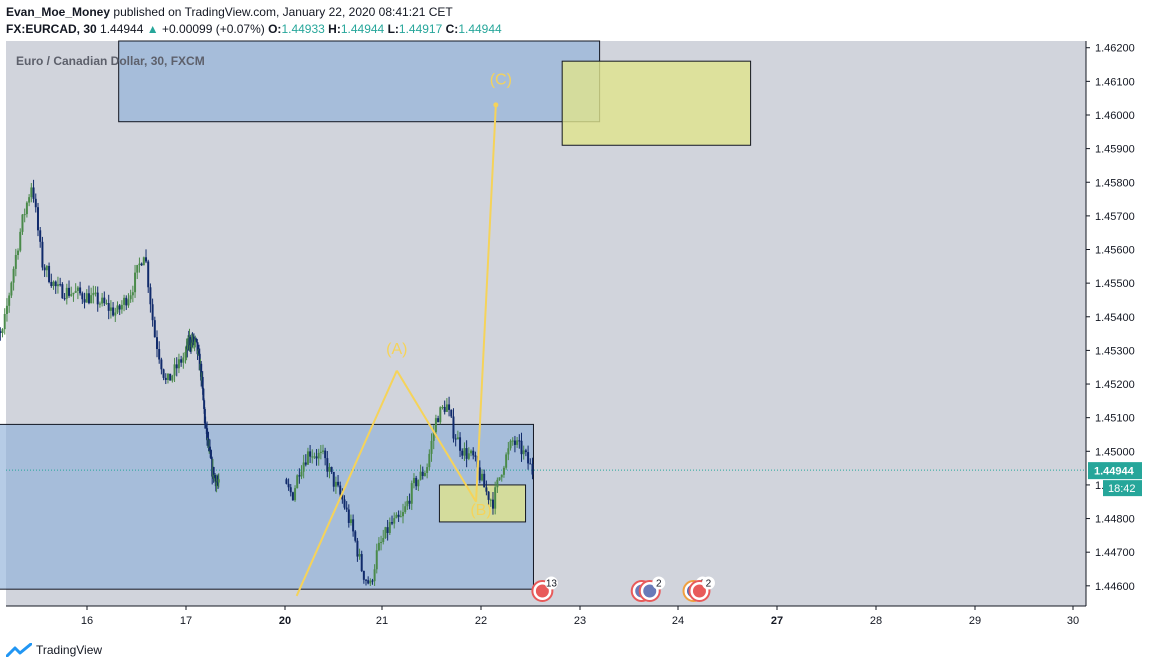 This screenshot has width=1153, height=670. Describe the element at coordinates (1119, 323) in the screenshot. I see `price-axis-background` at that location.